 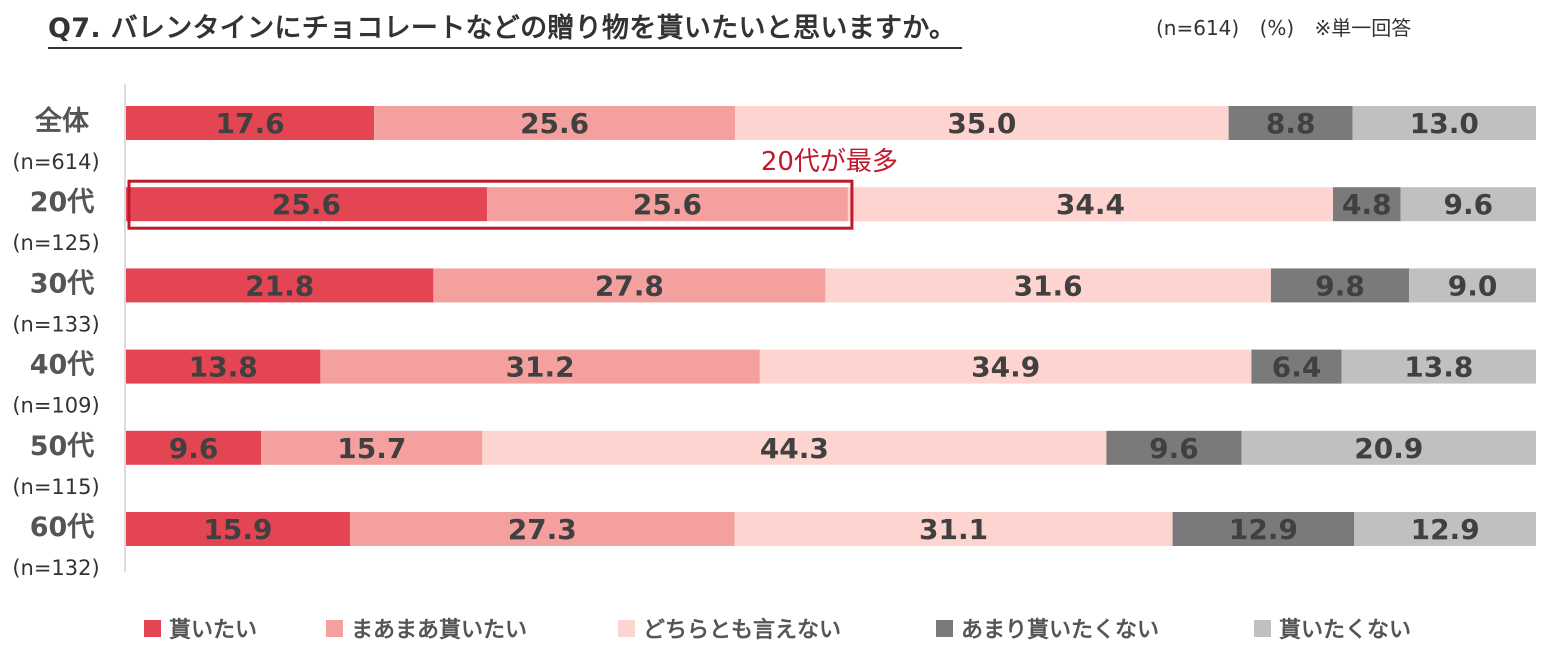 I want to click on legend-label: 貰いたくない, so click(x=1345, y=630).